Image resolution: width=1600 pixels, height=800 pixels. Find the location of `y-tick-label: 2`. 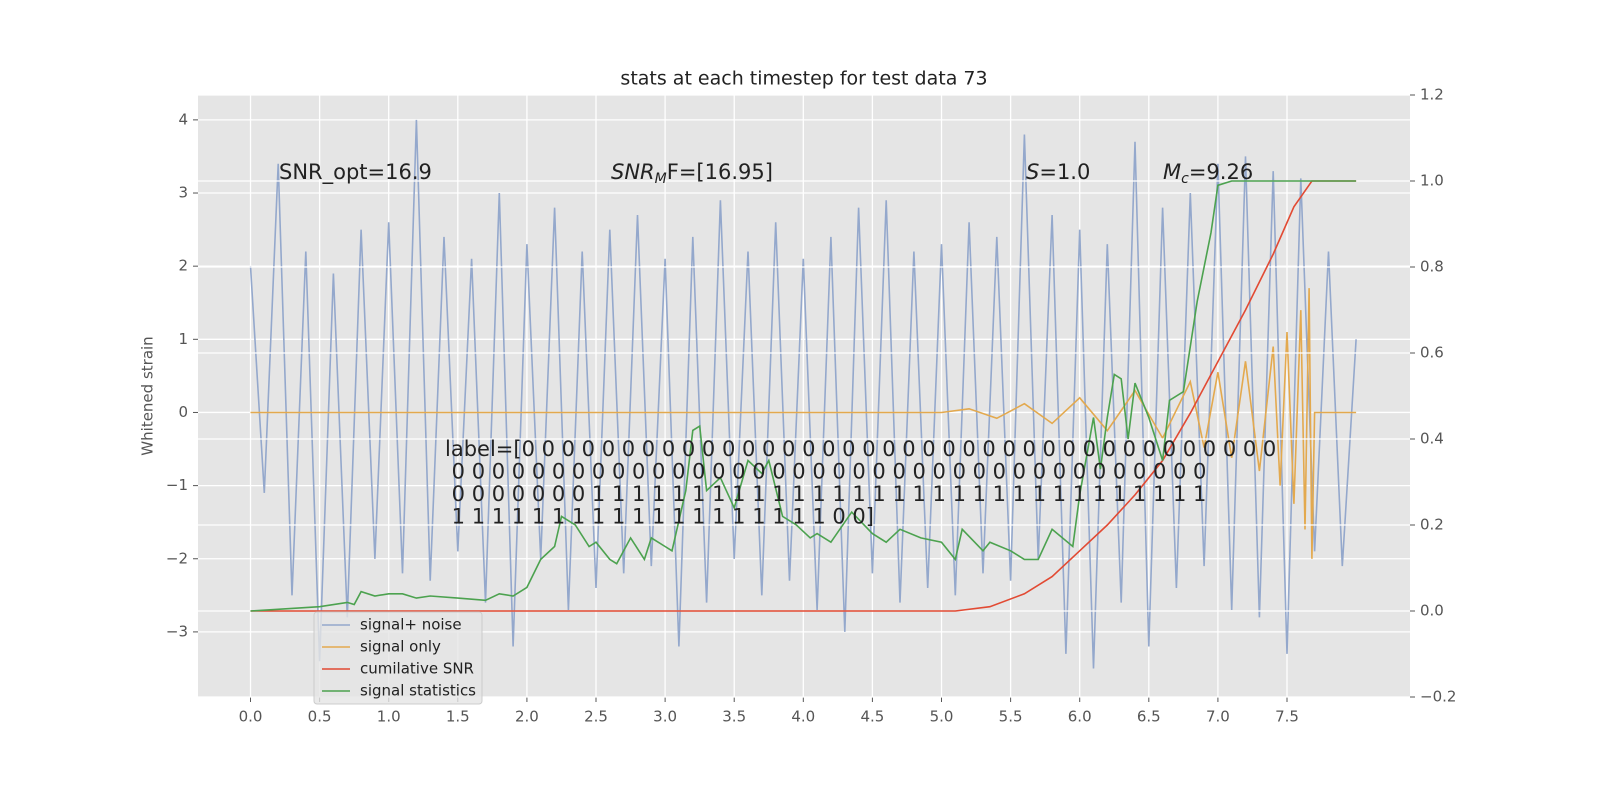

y-tick-label: 2 is located at coordinates (183, 266).